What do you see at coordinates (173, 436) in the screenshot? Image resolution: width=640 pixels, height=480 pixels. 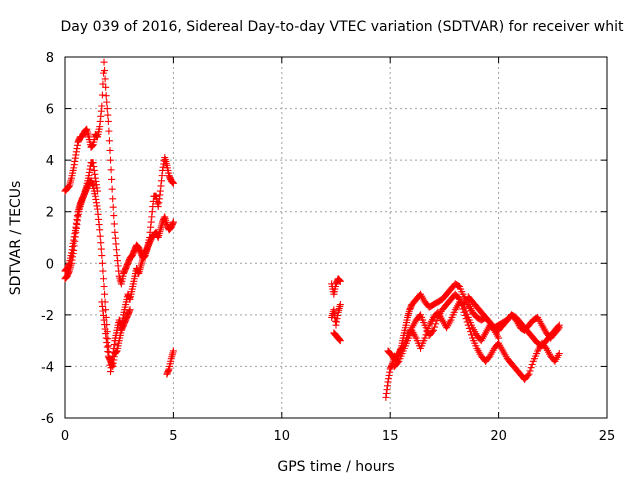 I see `x-tick-label: 5` at bounding box center [173, 436].